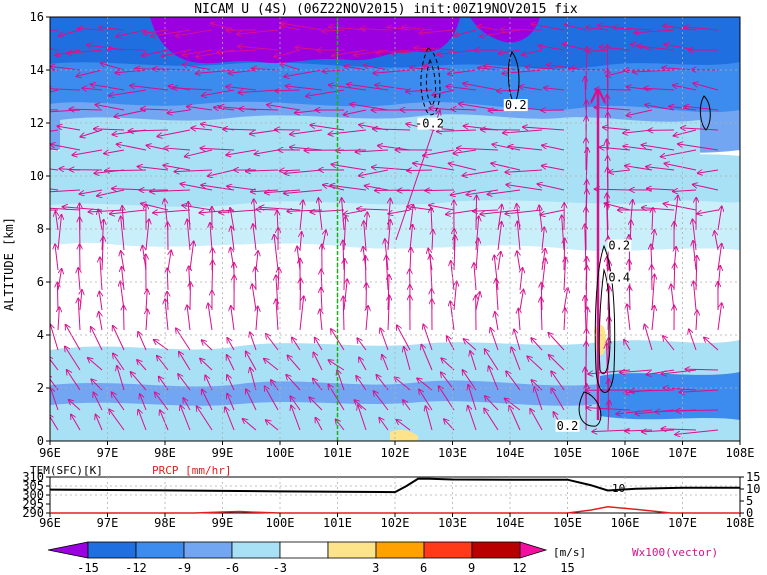  What do you see at coordinates (619, 277) in the screenshot?
I see `contour-label: 0.4` at bounding box center [619, 277].